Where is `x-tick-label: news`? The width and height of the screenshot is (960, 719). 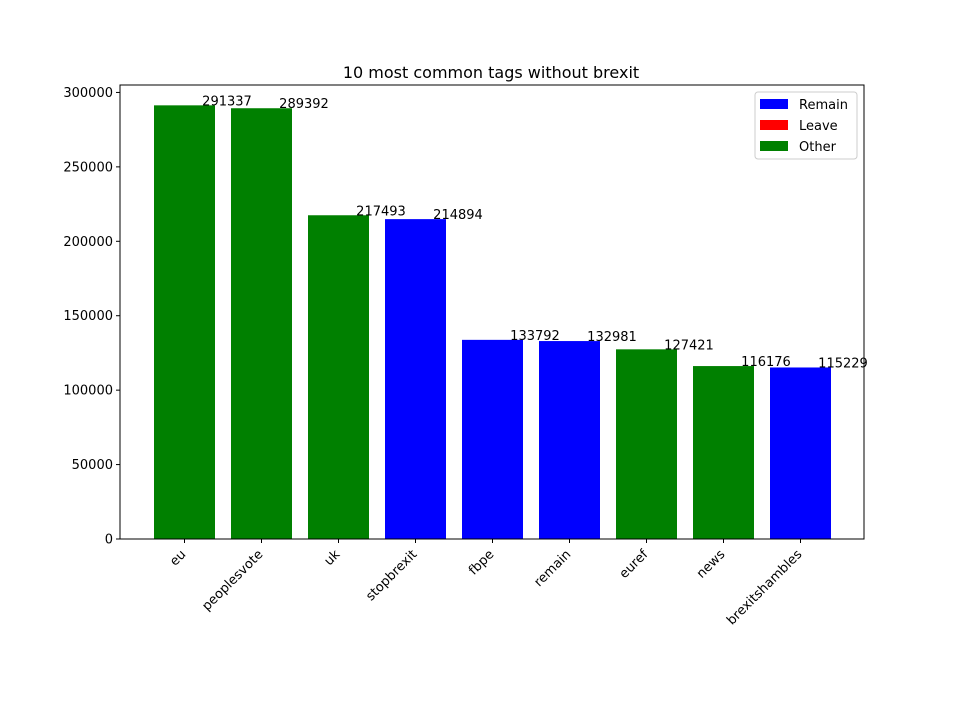
x-tick-label: news is located at coordinates (711, 564).